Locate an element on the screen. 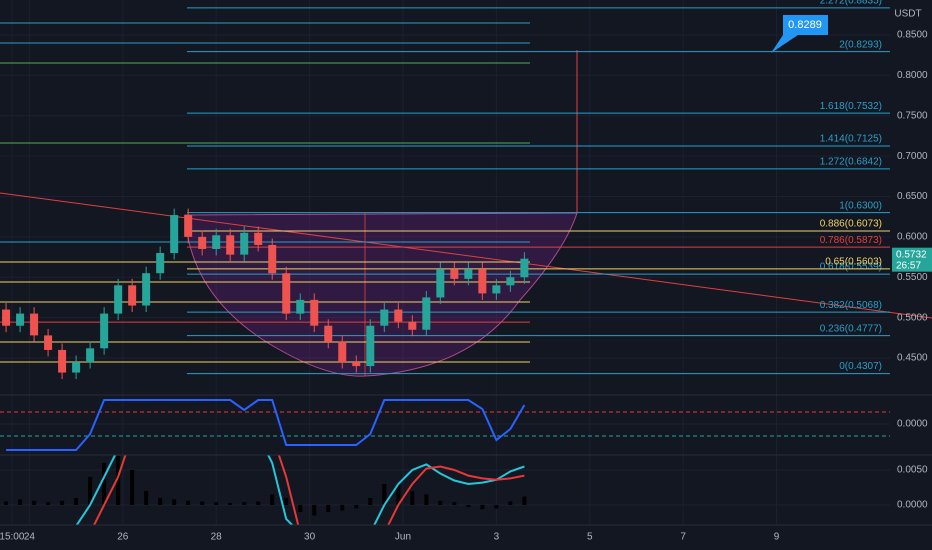  fib-label: 1.618(0.7532) is located at coordinates (851, 106).